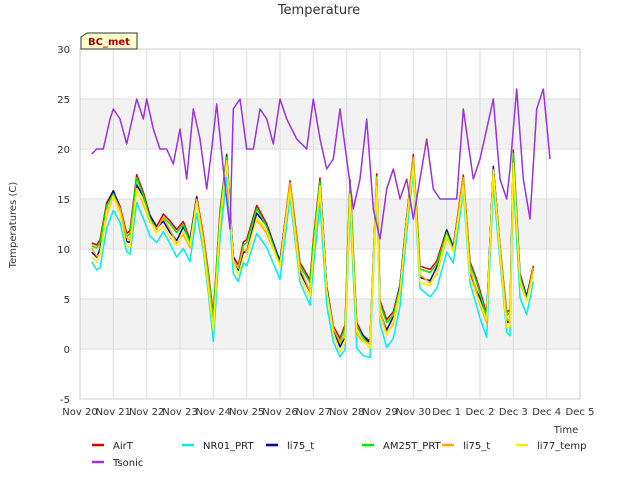 The height and width of the screenshot is (480, 640). What do you see at coordinates (63, 250) in the screenshot?
I see `y-tick-label: 10` at bounding box center [63, 250].